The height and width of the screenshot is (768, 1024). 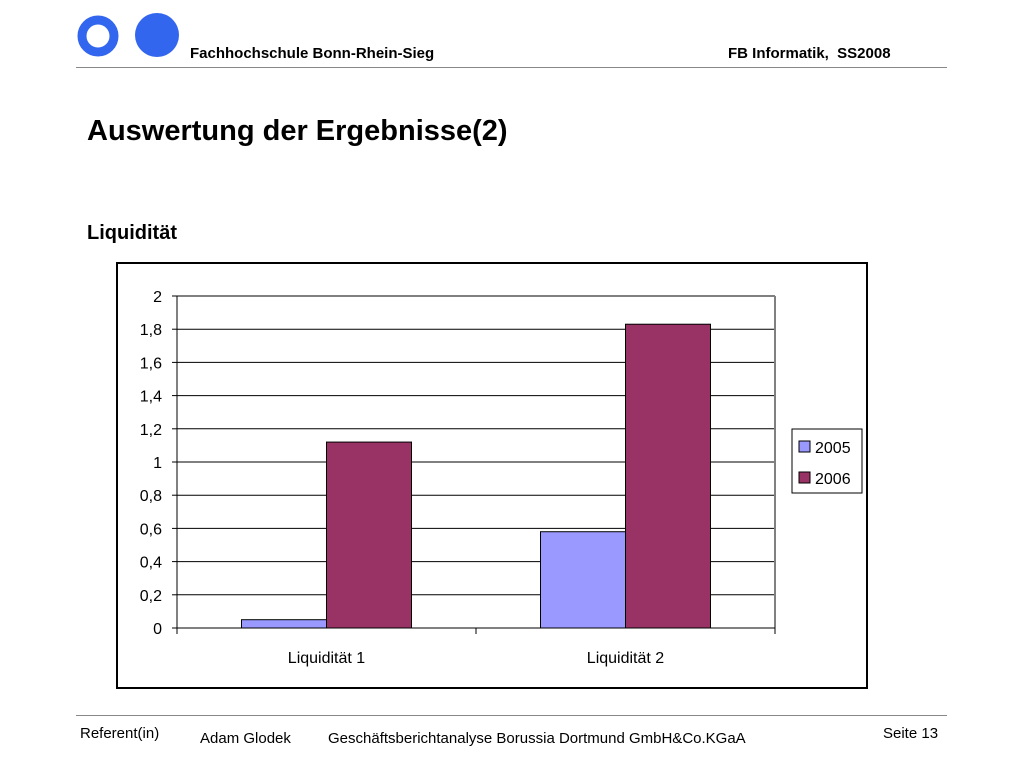 I want to click on y-tick-label: 1,8, so click(x=151, y=330).